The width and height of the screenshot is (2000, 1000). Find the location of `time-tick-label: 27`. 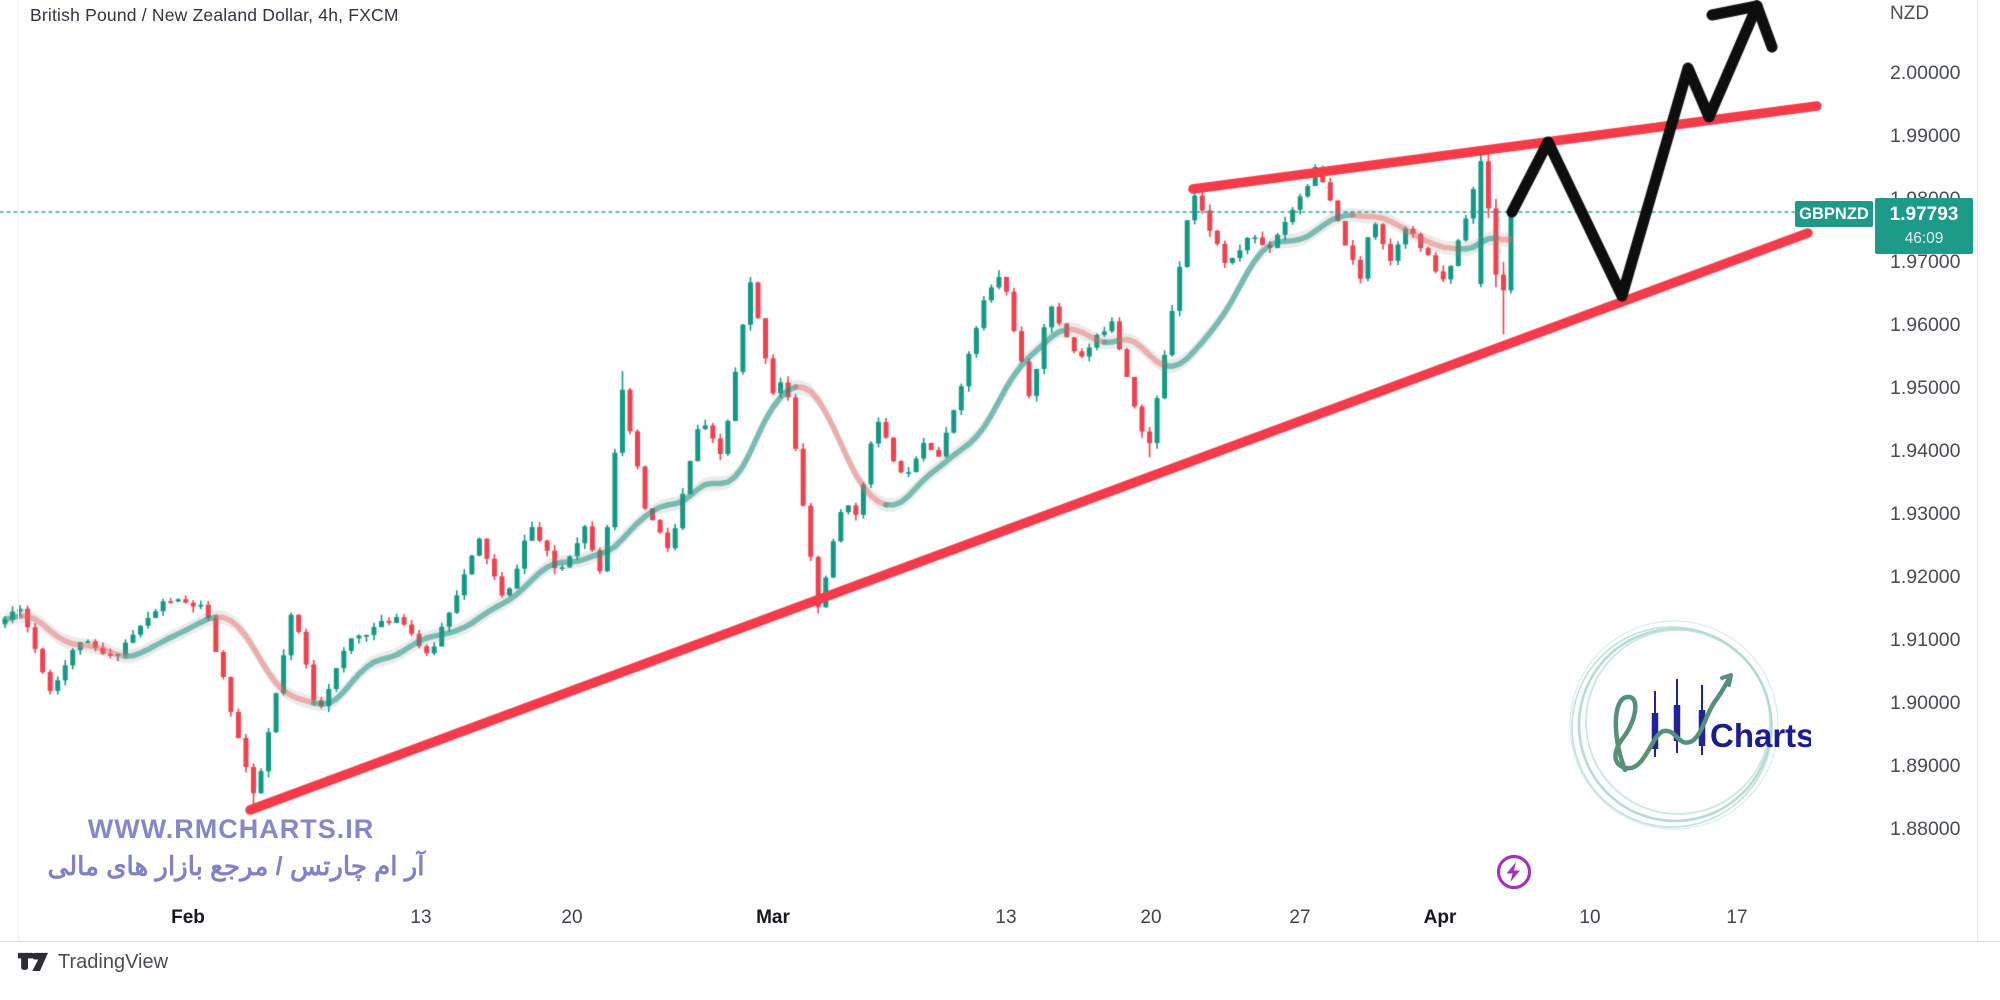

time-tick-label: 27 is located at coordinates (1300, 917).